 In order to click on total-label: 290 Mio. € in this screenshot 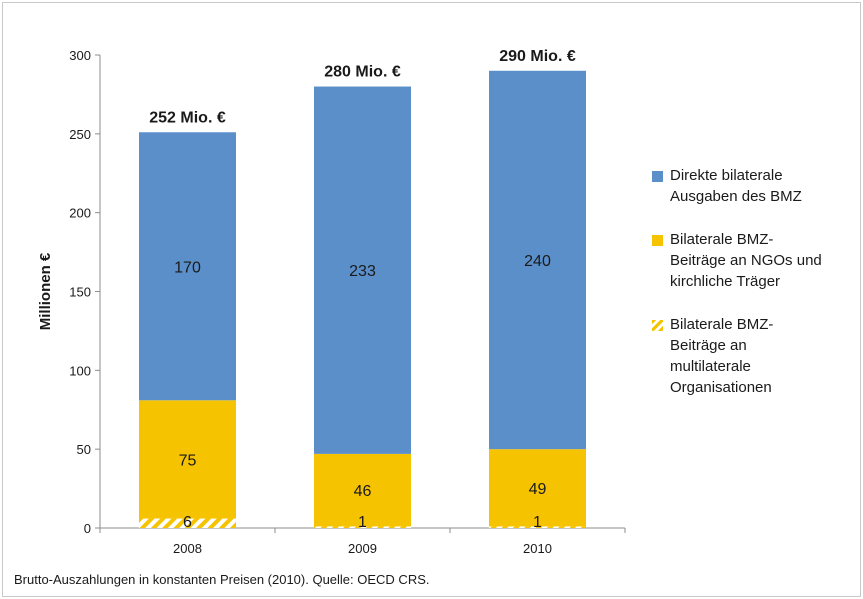, I will do `click(537, 56)`.